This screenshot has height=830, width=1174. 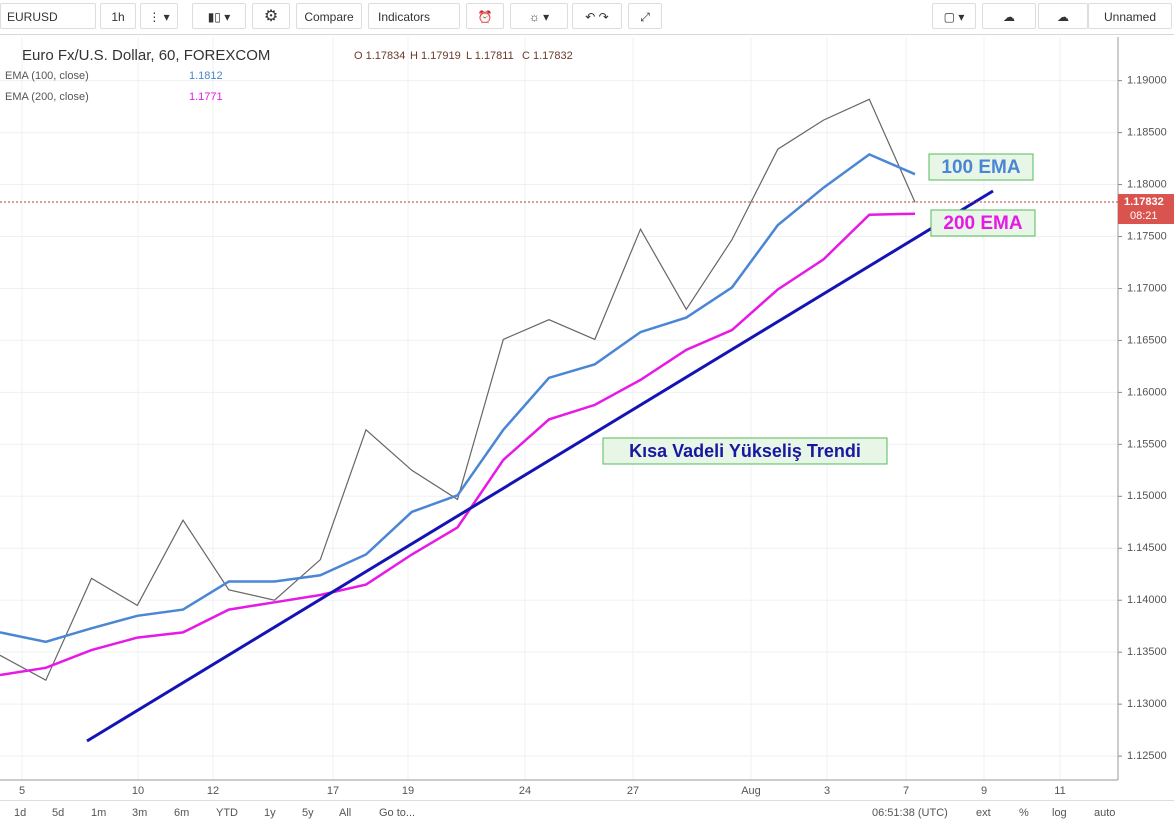 I want to click on range-button: 1m, so click(x=99, y=813).